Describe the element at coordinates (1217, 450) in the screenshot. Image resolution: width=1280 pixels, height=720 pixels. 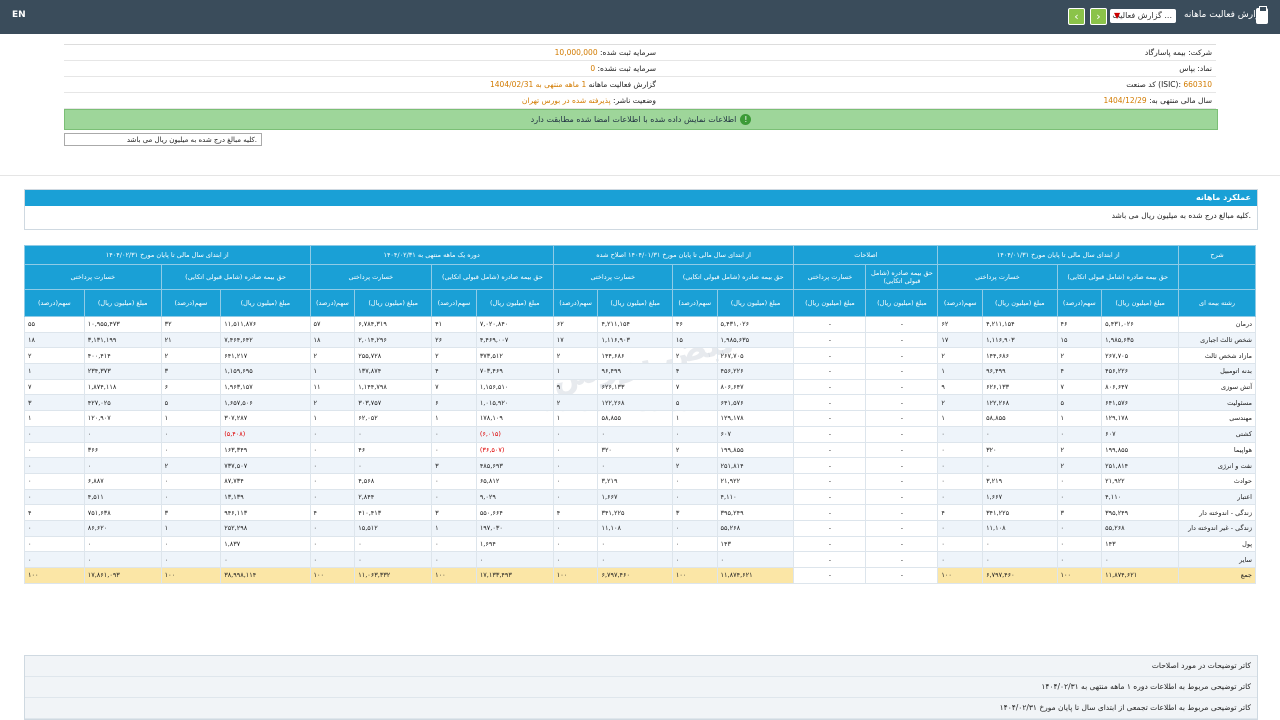
I see `row-label: هواپیما` at that location.